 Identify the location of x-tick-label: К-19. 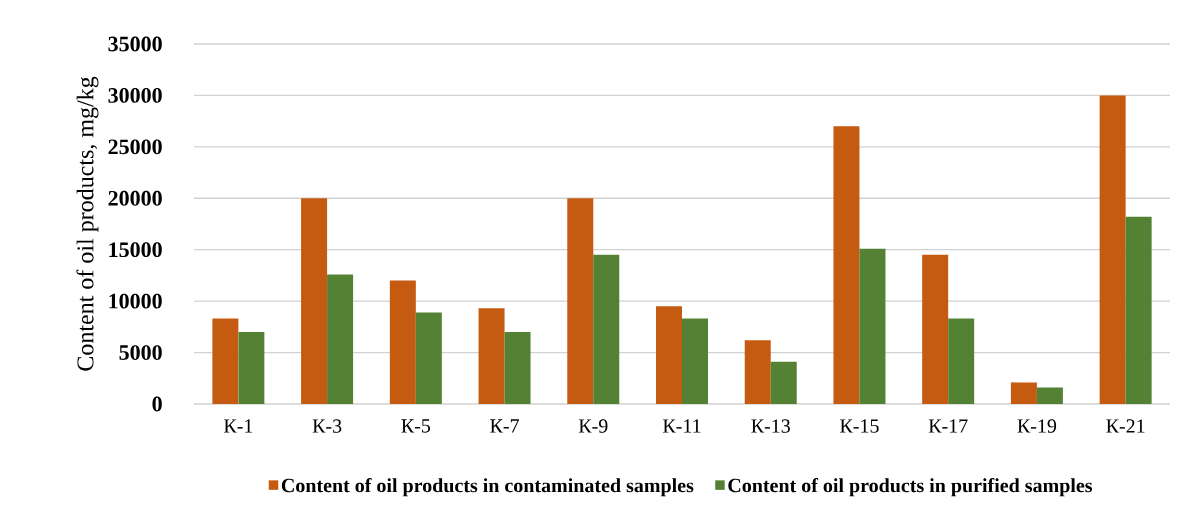
(1037, 426).